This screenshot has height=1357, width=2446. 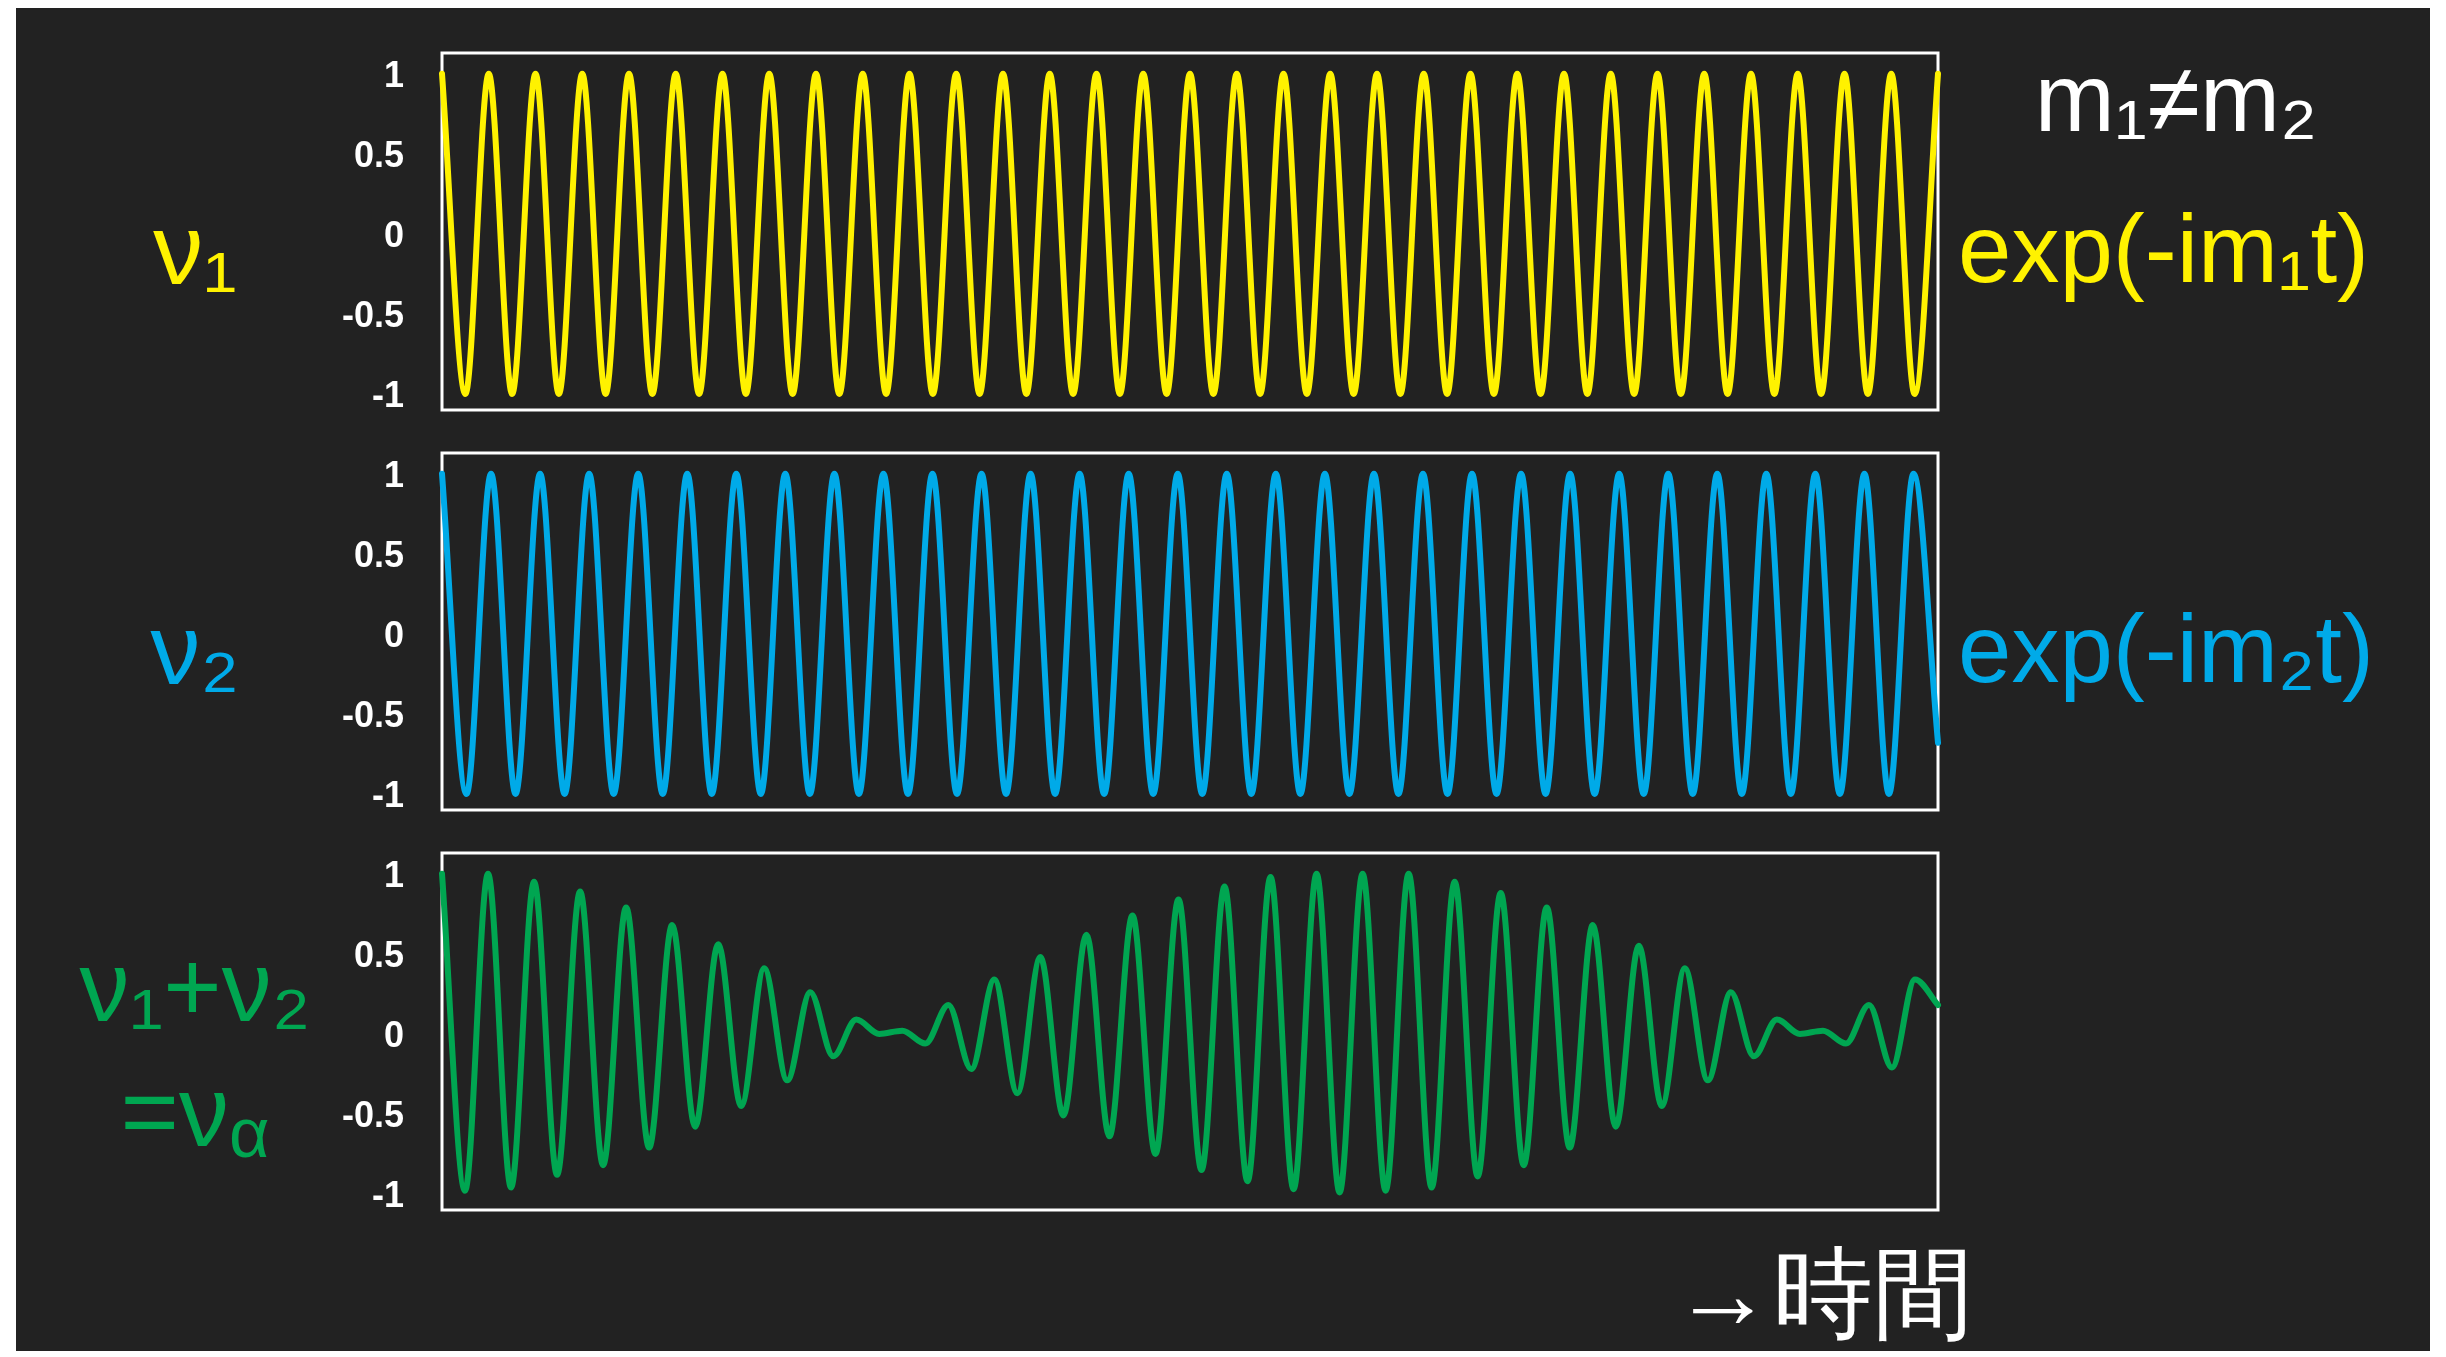 What do you see at coordinates (195, 248) in the screenshot?
I see `y-axis-title: ν₁` at bounding box center [195, 248].